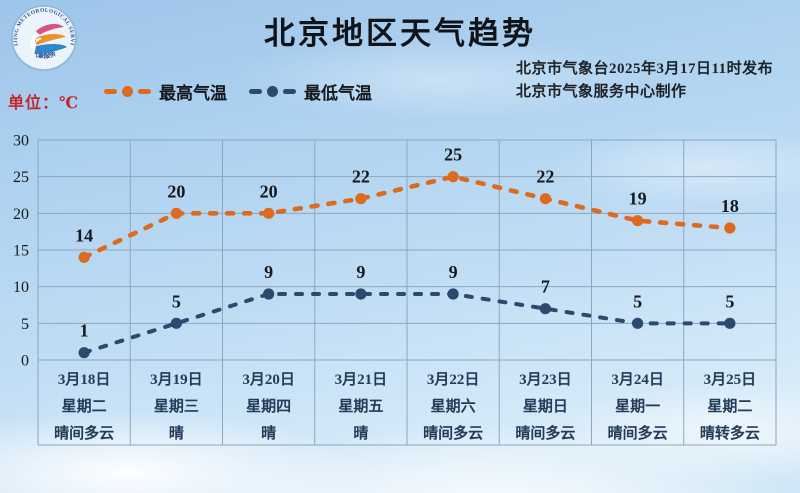 The width and height of the screenshot is (800, 493). What do you see at coordinates (730, 379) in the screenshot?
I see `x-tick-date-label: 3月25日` at bounding box center [730, 379].